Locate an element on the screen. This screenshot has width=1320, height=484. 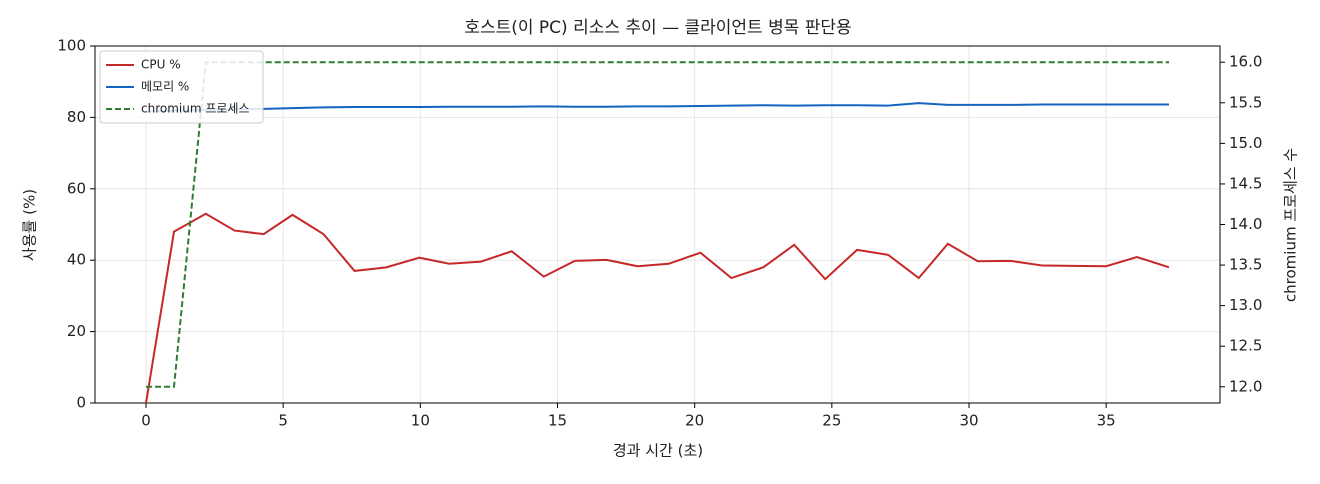
legend-label: chromium 프로세스 is located at coordinates (195, 109).